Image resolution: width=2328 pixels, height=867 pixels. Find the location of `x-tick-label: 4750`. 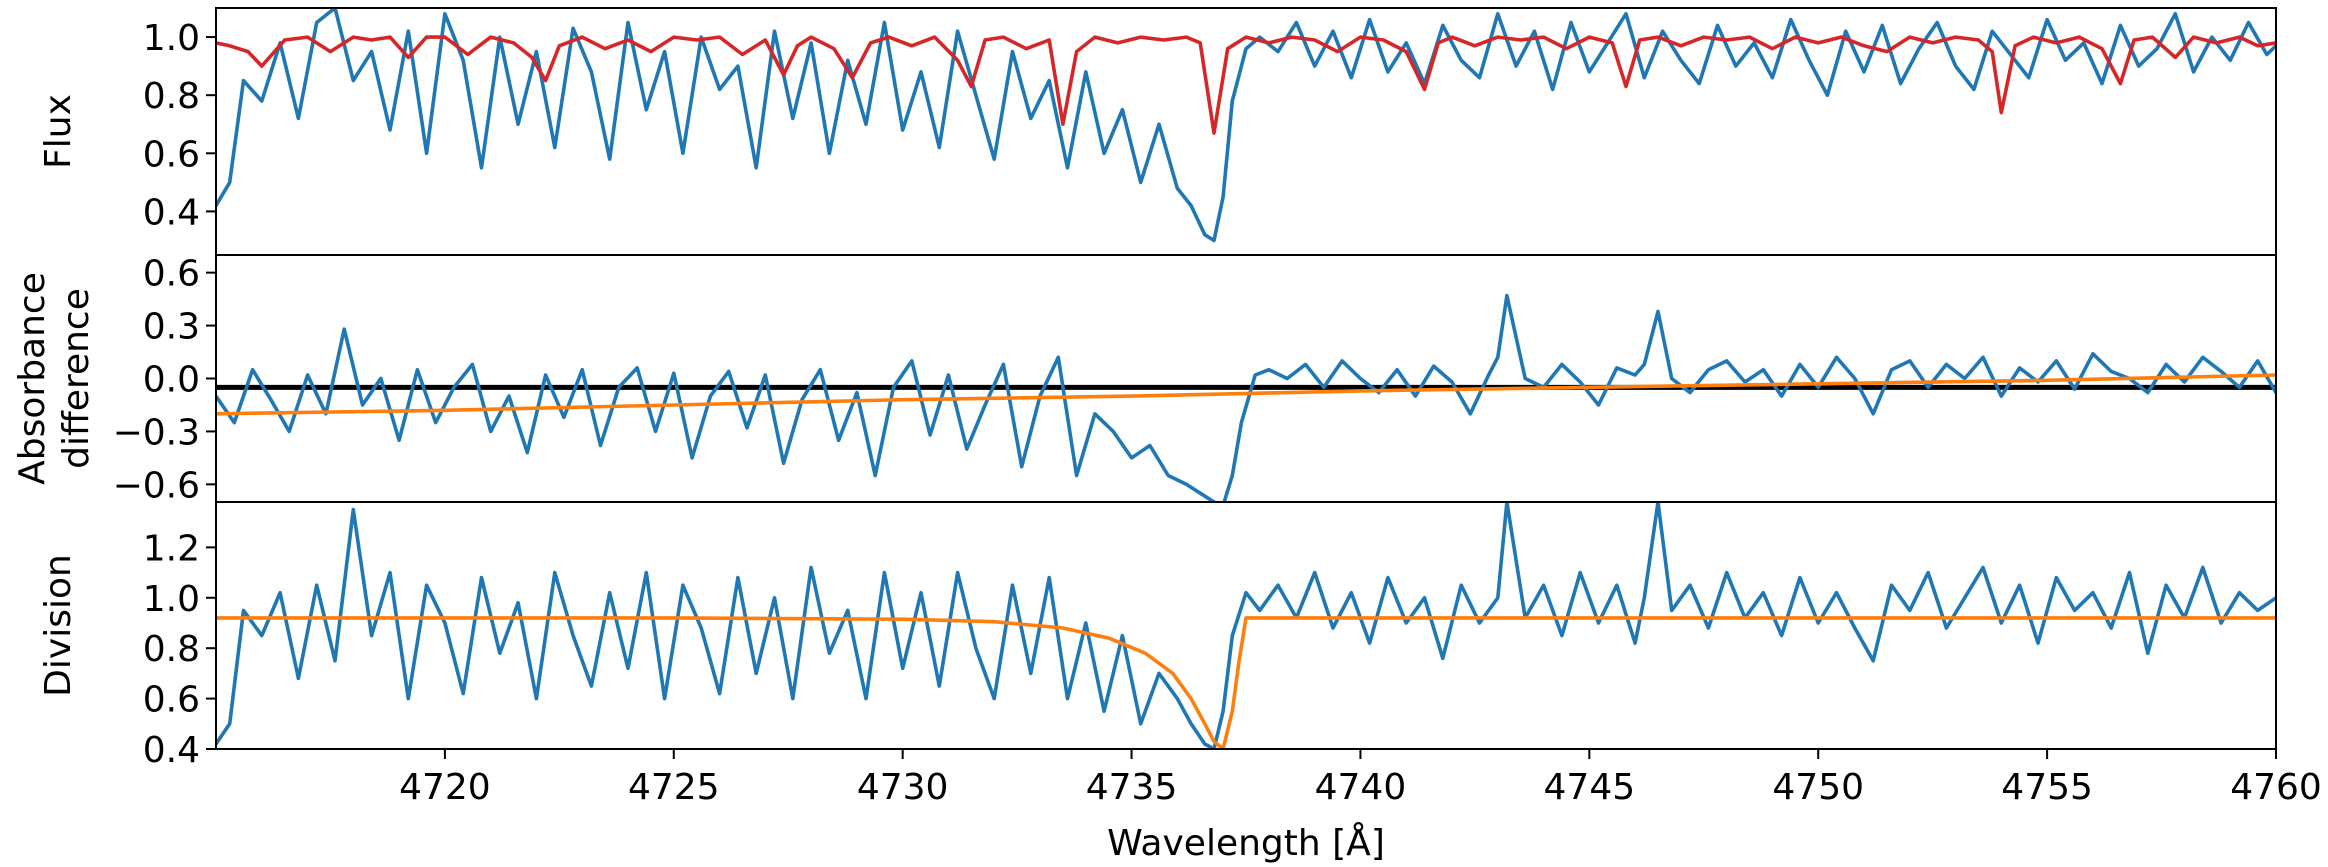

x-tick-label: 4750 is located at coordinates (1818, 787).